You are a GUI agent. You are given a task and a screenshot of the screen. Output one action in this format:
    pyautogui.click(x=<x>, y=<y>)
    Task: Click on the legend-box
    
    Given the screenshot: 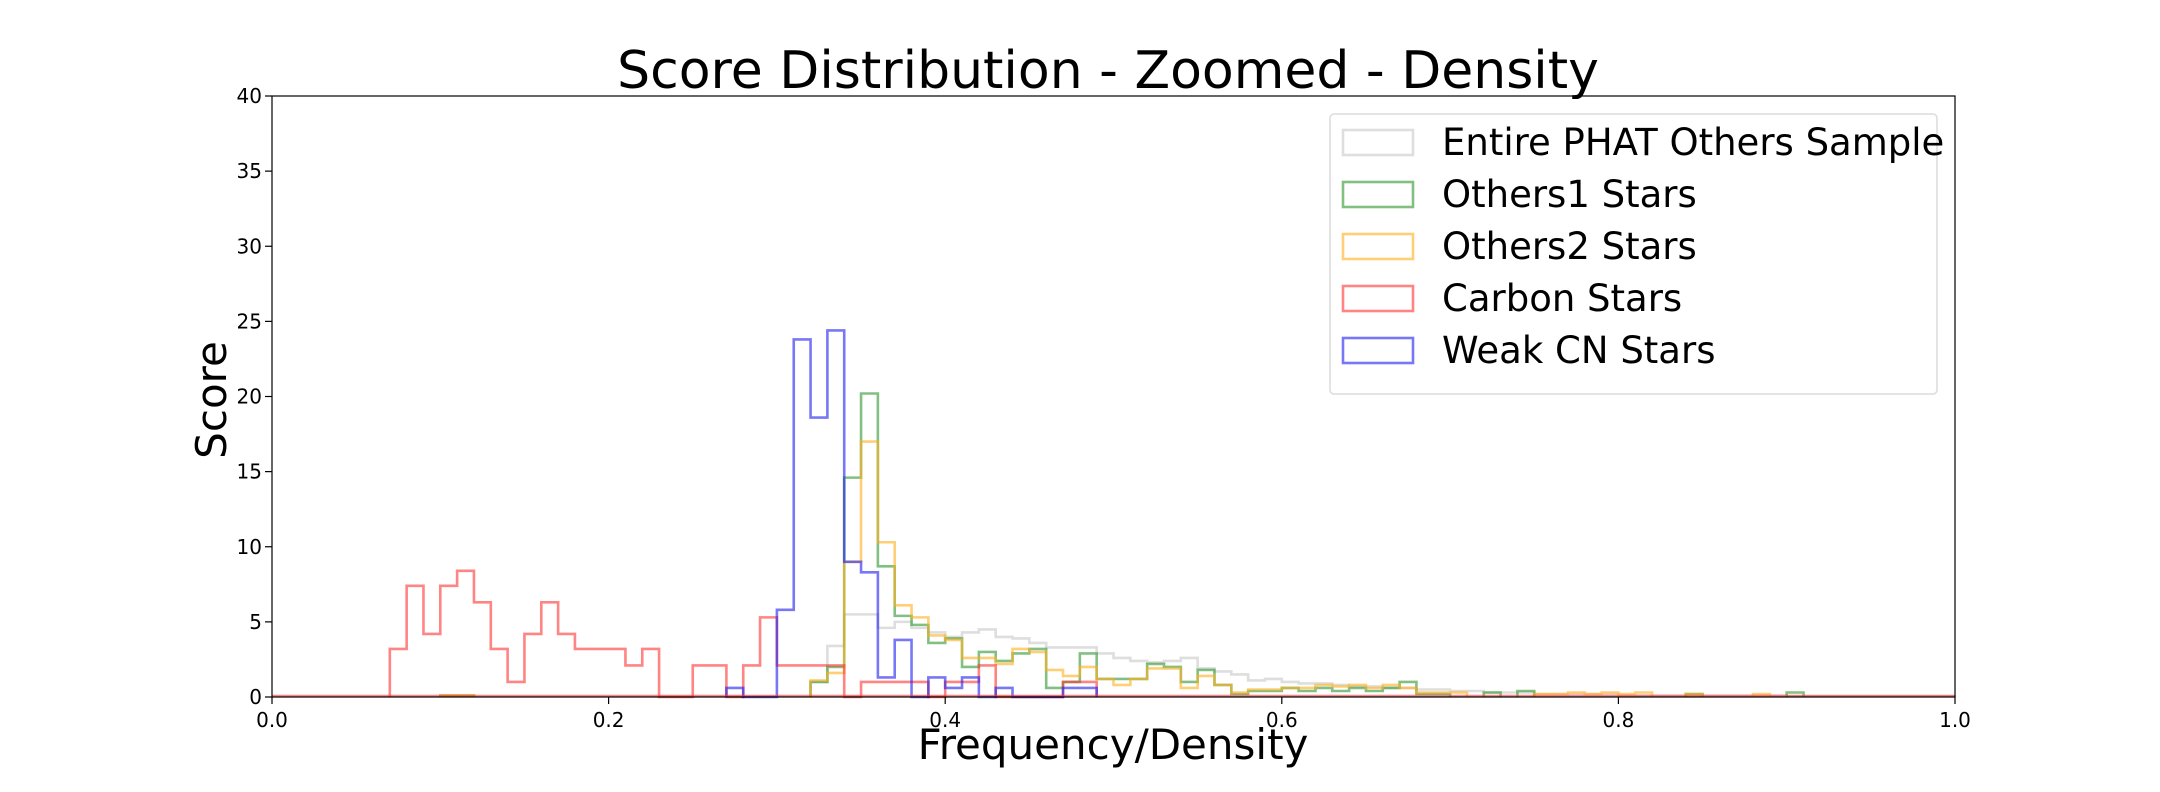 What is the action you would take?
    pyautogui.click(x=1633, y=254)
    